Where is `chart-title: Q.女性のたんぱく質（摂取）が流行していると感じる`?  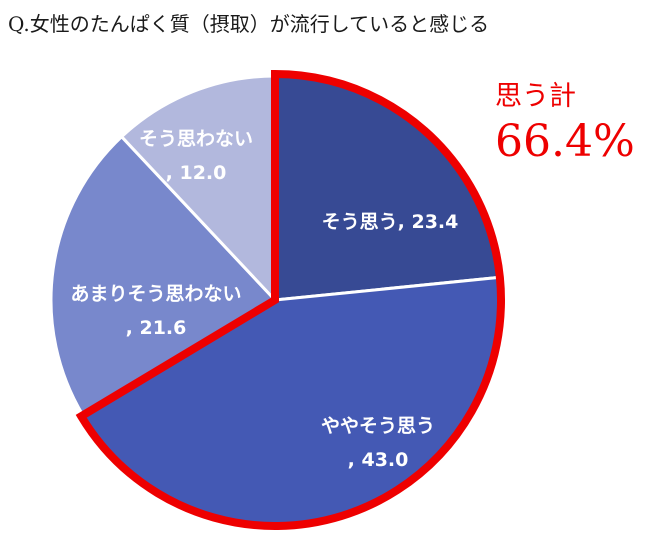
chart-title: Q.女性のたんぱく質（摂取）が流行していると感じる is located at coordinates (249, 24).